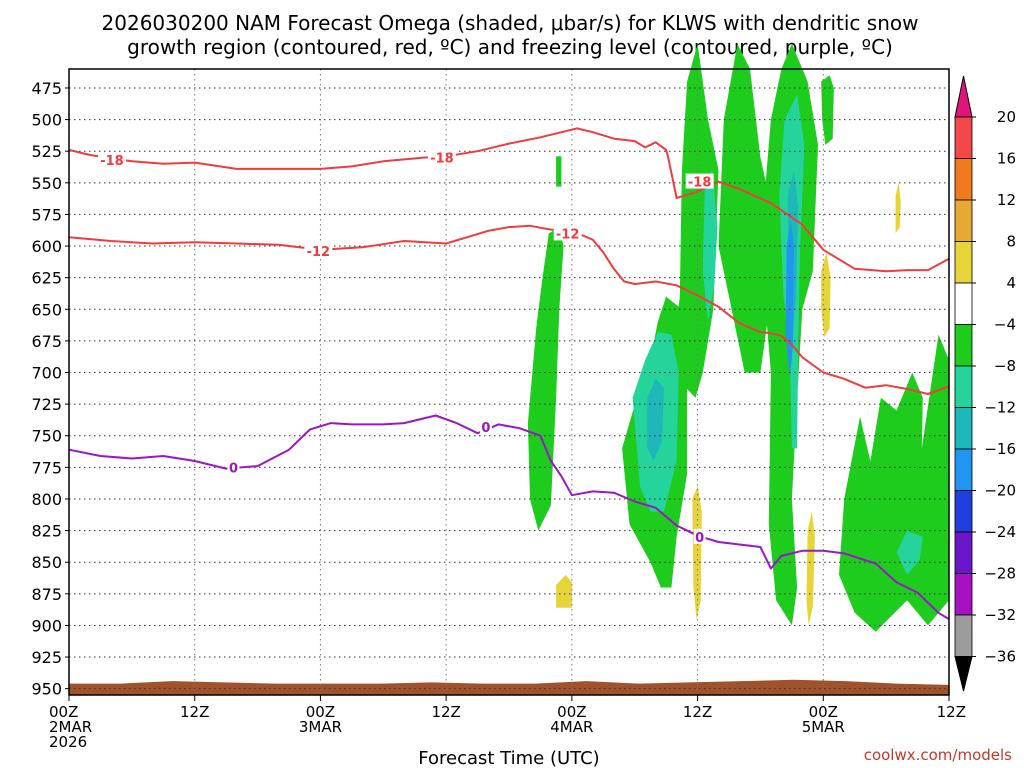 Image resolution: width=1024 pixels, height=768 pixels. I want to click on colorbar-tick-label: 4, so click(1011, 283).